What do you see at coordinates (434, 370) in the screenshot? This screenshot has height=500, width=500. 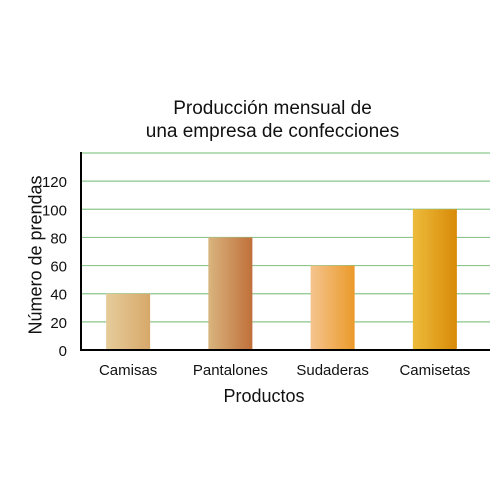 I see `x-tick-label: Camisetas` at bounding box center [434, 370].